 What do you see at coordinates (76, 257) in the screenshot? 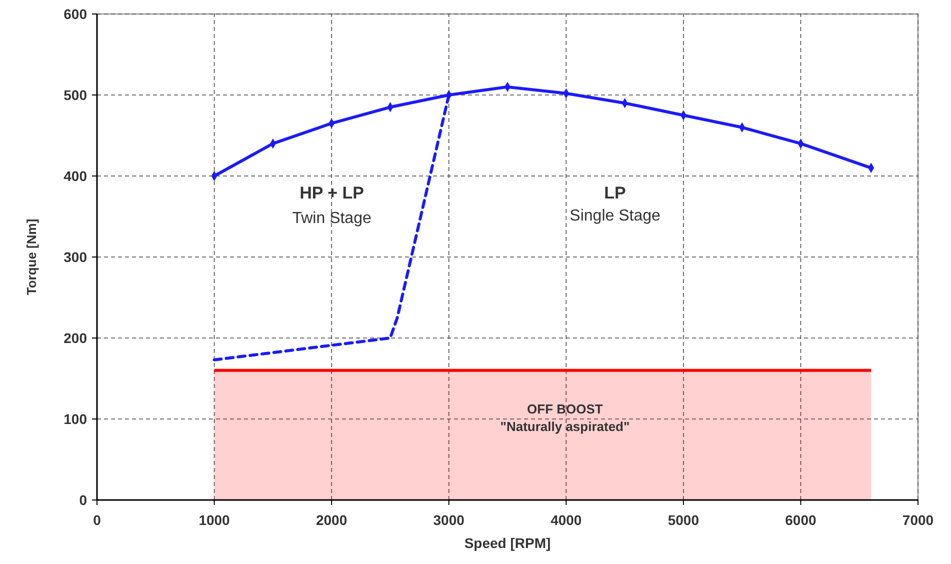
I see `y-tick-label: 300` at bounding box center [76, 257].